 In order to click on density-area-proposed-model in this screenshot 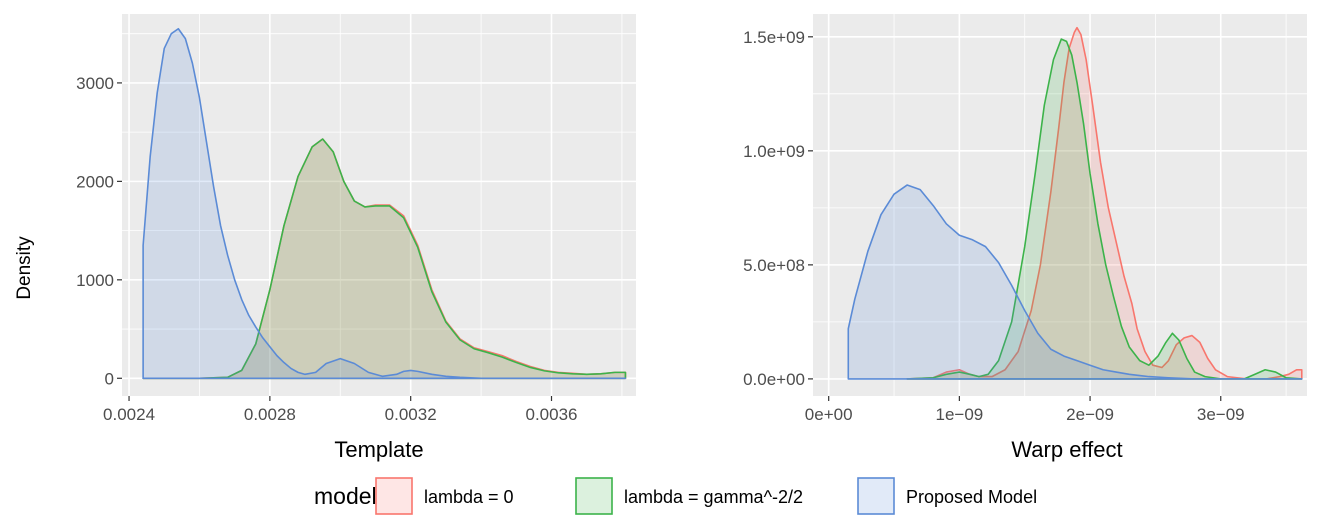, I will do `click(1075, 282)`.